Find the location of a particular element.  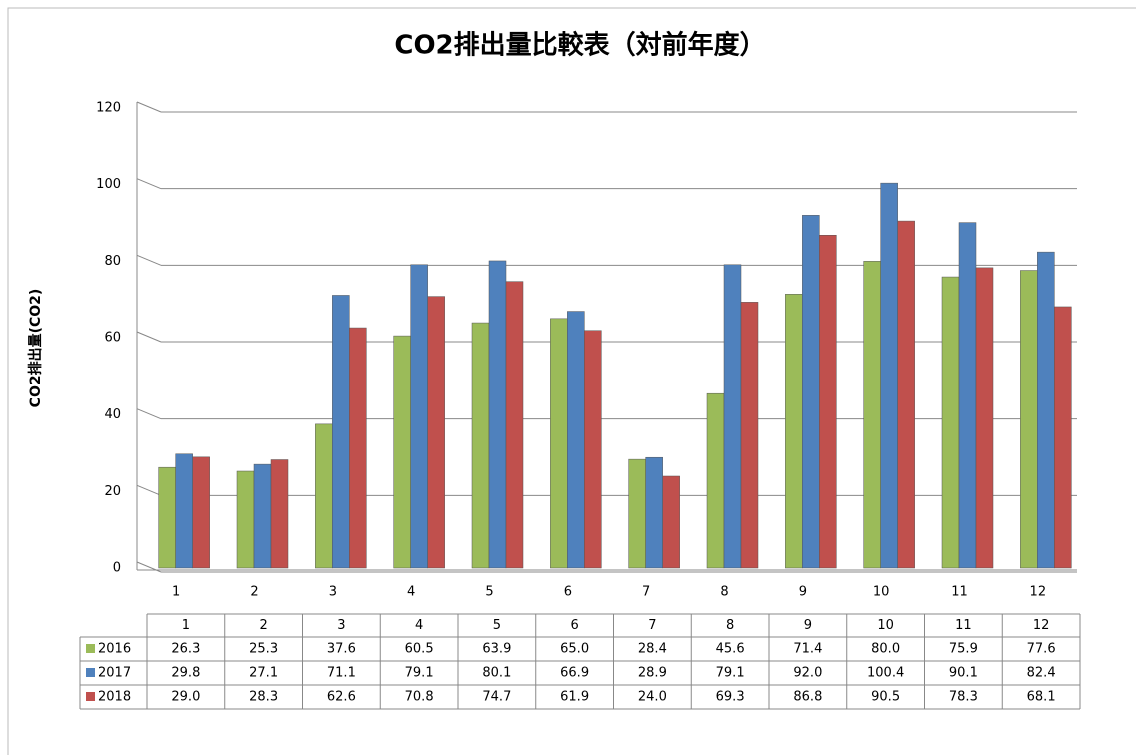

x-tick-label: 9 is located at coordinates (803, 592).